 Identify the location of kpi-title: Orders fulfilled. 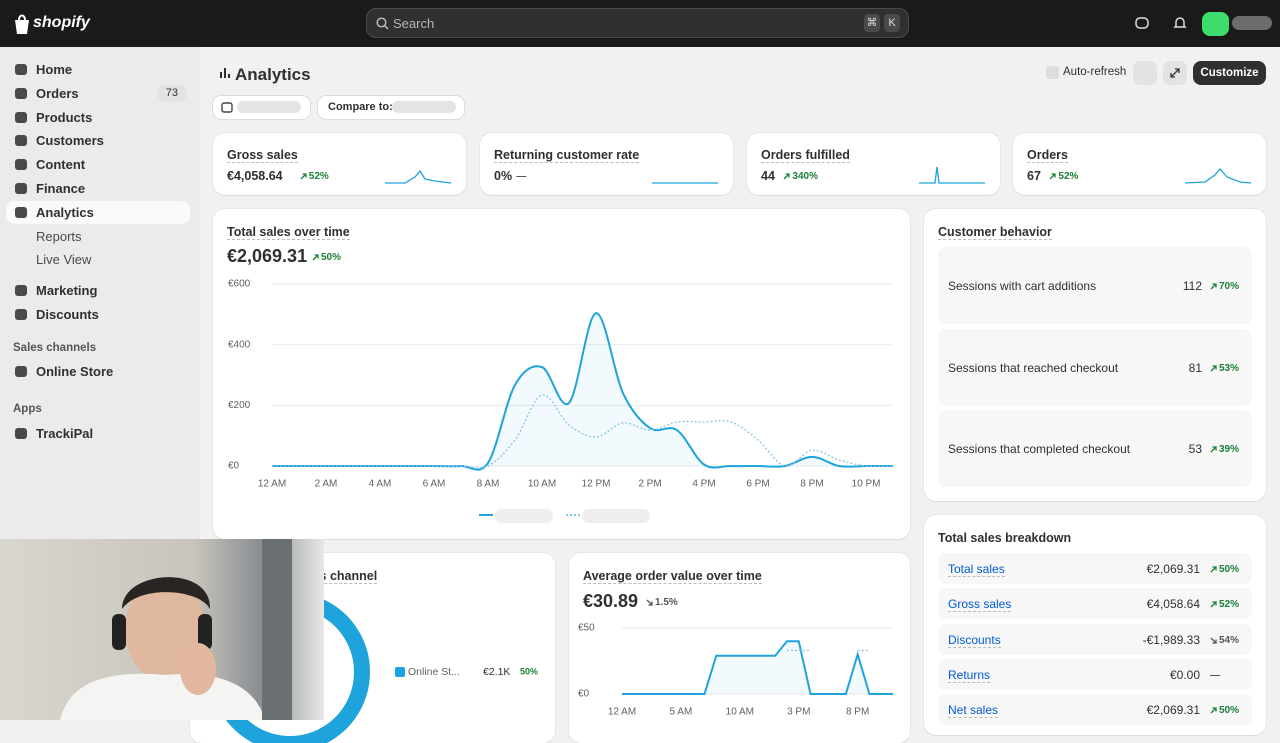
(805, 155).